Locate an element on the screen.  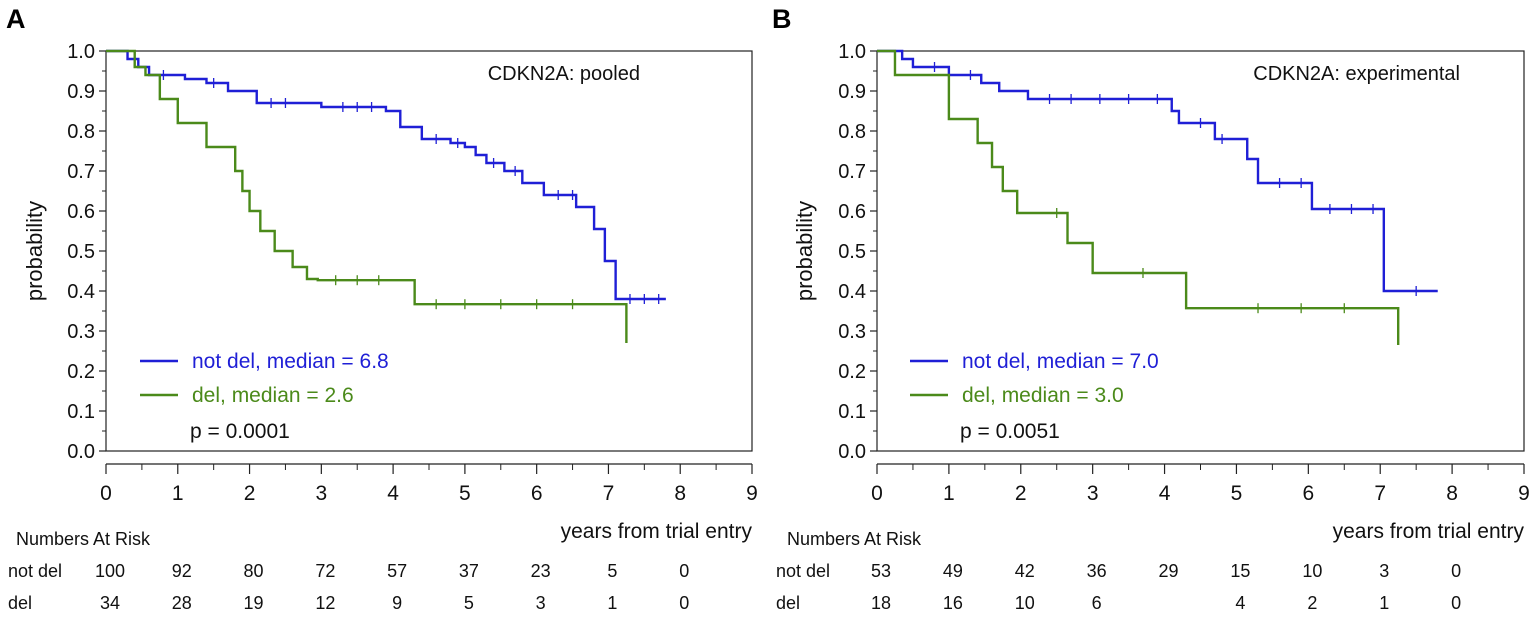
legend-label-del: del, median = 3.0 is located at coordinates (1043, 395).